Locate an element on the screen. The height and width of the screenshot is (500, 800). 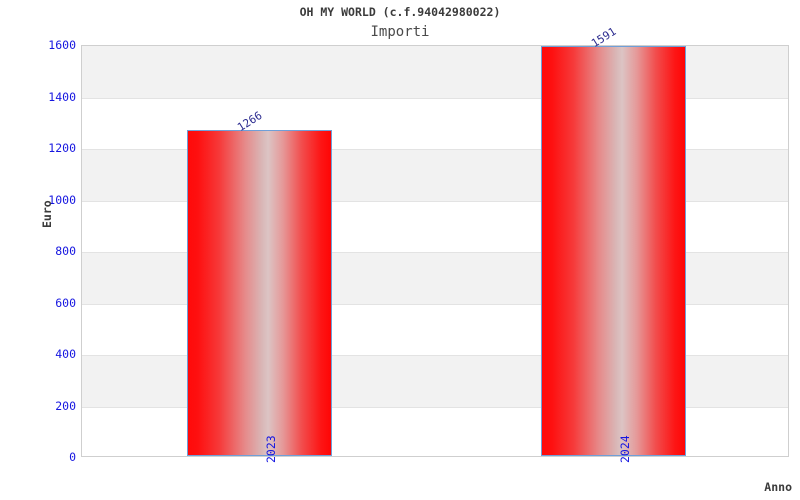
x-axis-title: Anno is located at coordinates (778, 487).